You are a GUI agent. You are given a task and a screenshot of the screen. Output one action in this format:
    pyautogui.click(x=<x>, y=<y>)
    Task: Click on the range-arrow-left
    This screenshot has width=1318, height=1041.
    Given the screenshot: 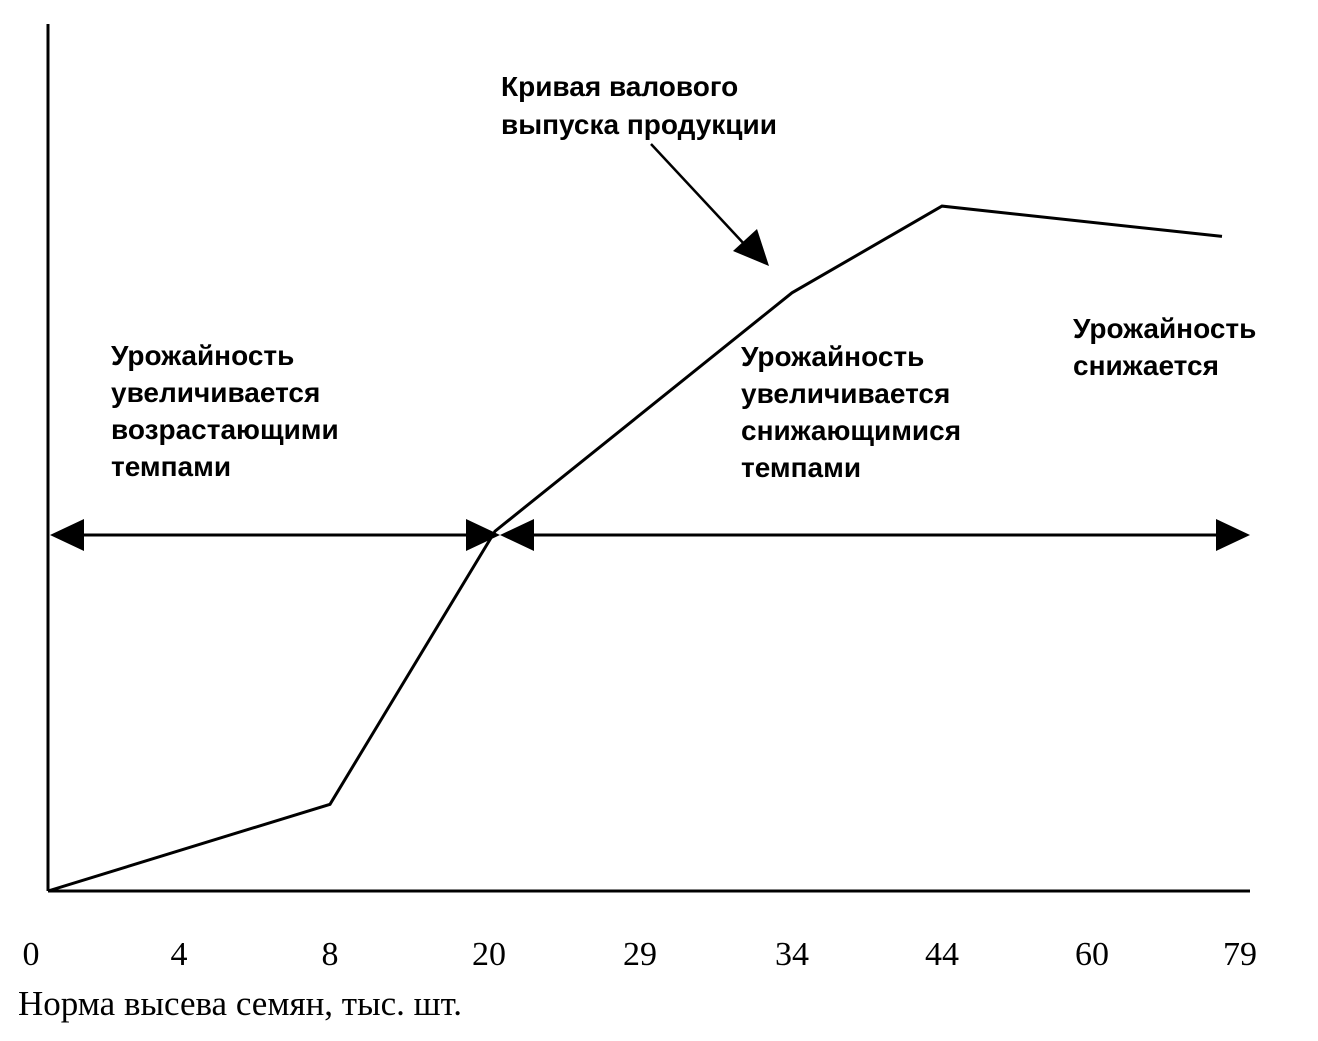 What is the action you would take?
    pyautogui.click(x=275, y=535)
    